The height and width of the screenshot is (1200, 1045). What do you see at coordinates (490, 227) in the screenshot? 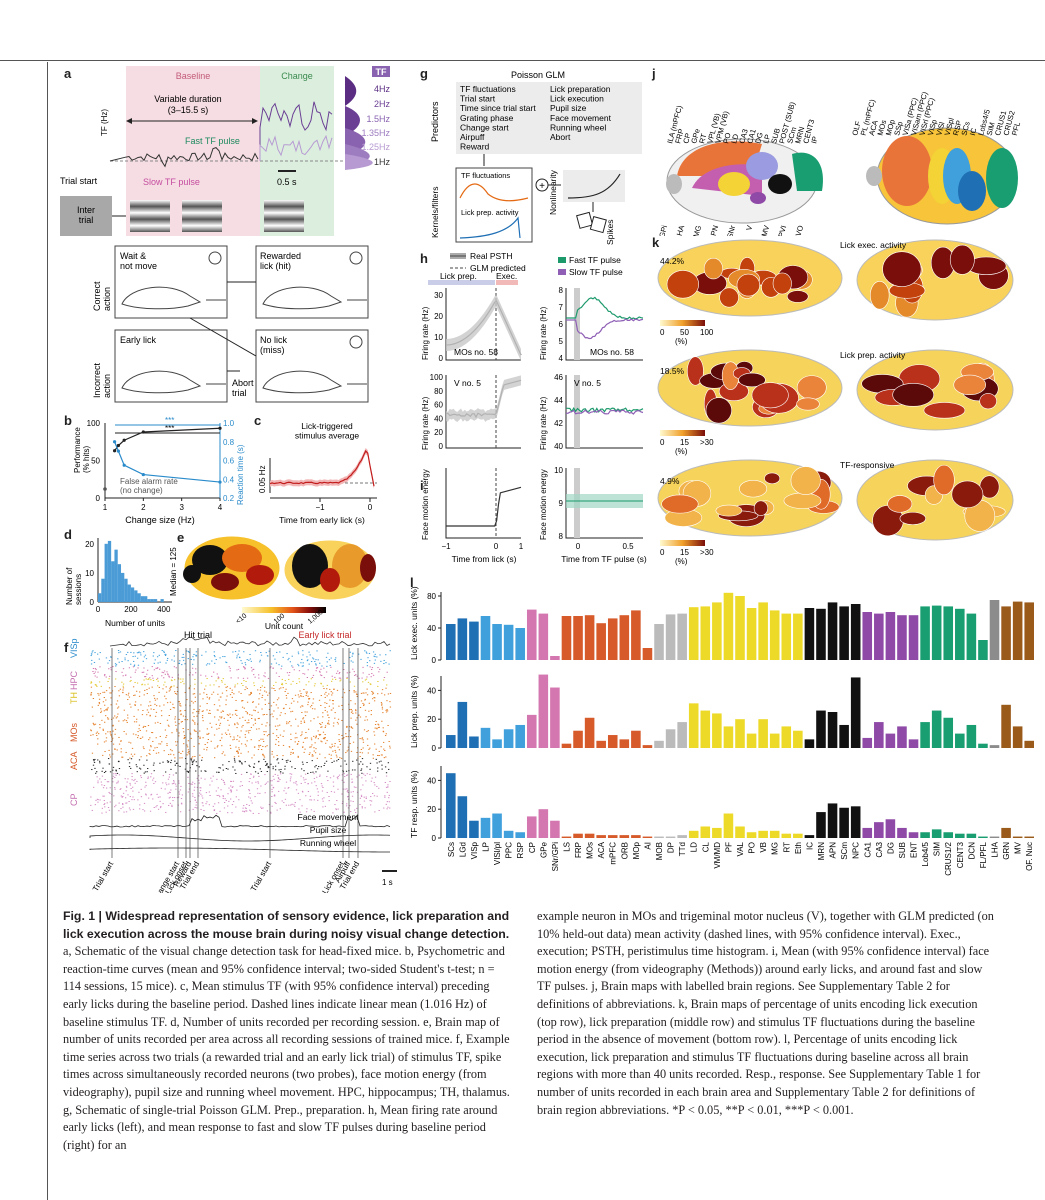
I see `g-kernel2-curve` at bounding box center [490, 227].